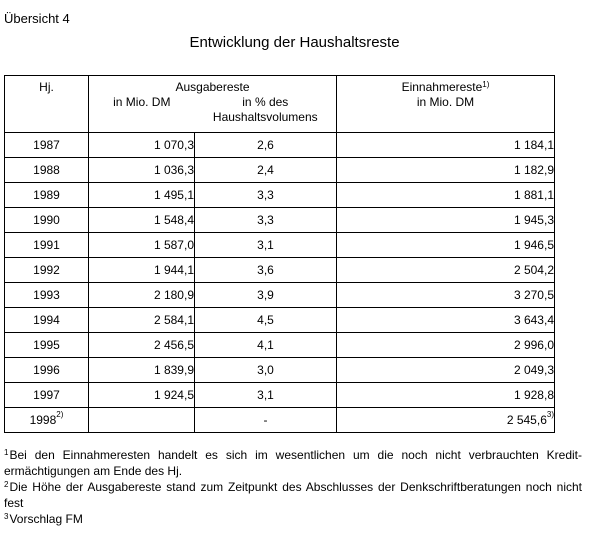  What do you see at coordinates (141, 295) in the screenshot?
I see `ausgabereste-dm-cell: 2 180,9` at bounding box center [141, 295].